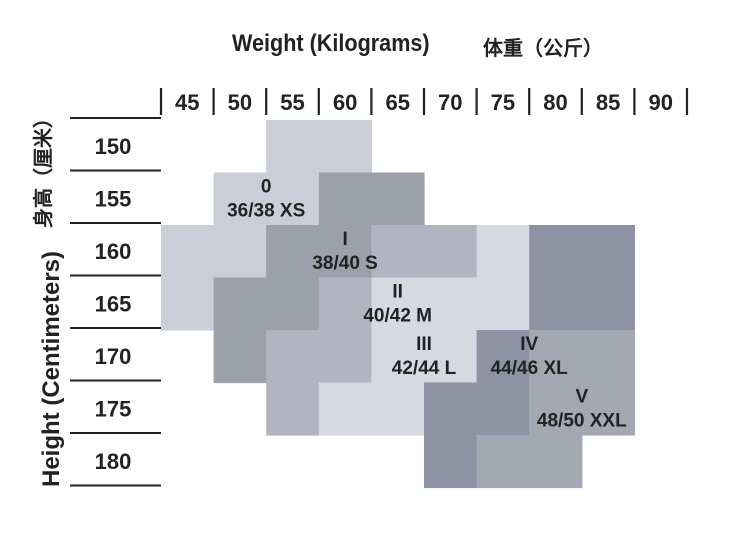  I want to click on y-tick-label: 170, so click(113, 356).